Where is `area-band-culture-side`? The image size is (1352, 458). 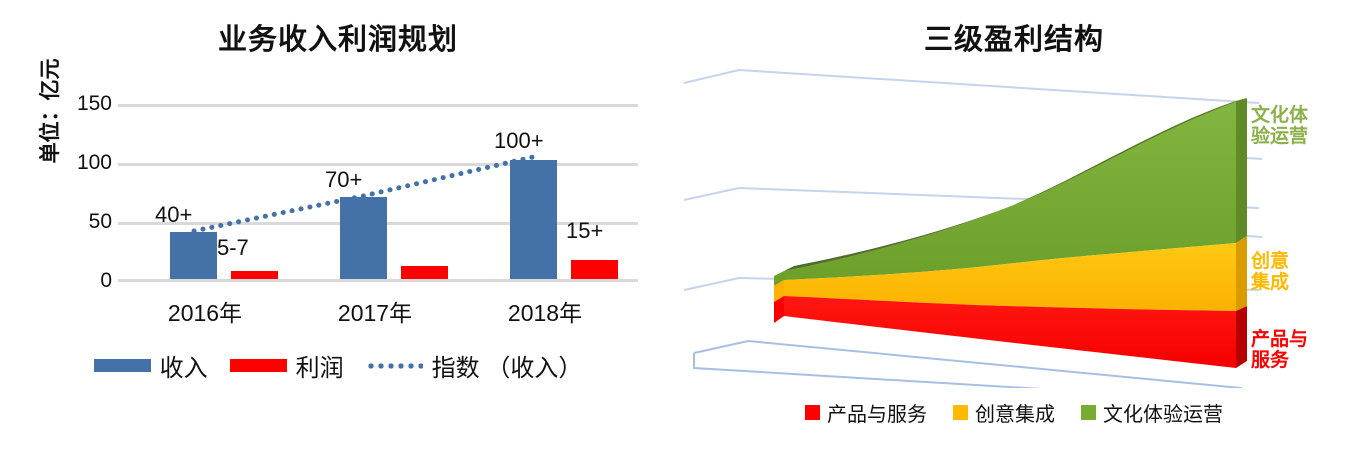
area-band-culture-side is located at coordinates (1241, 170).